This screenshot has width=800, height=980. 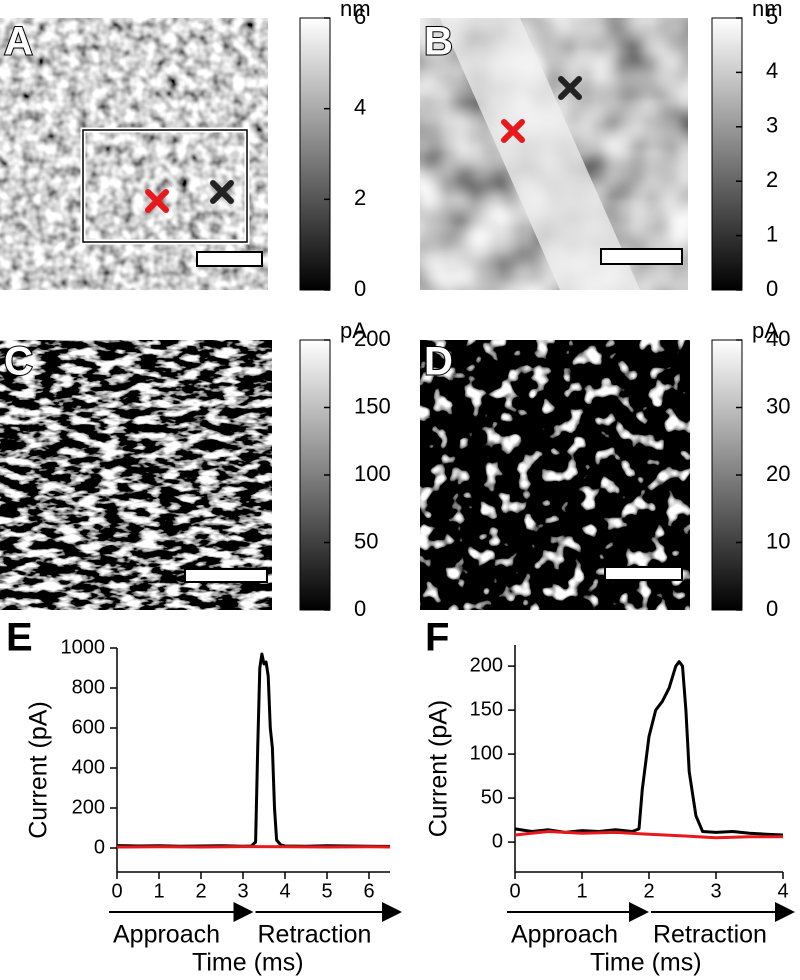 I want to click on colorbar-tick-label: 50, so click(x=366, y=540).